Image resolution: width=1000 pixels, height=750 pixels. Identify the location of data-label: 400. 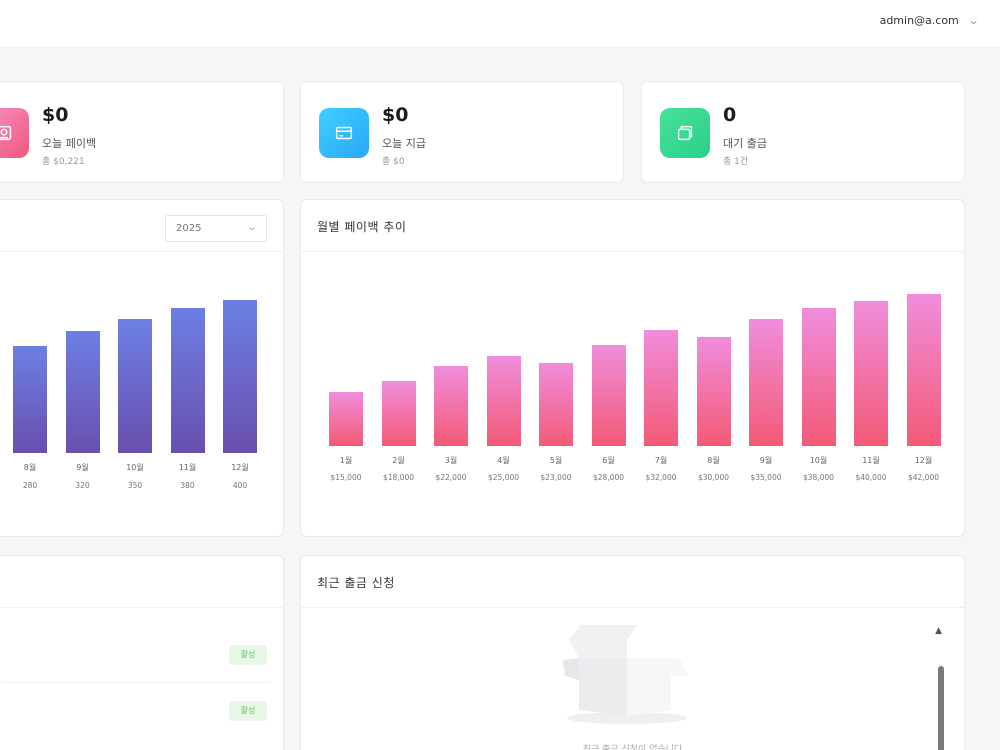
(240, 485).